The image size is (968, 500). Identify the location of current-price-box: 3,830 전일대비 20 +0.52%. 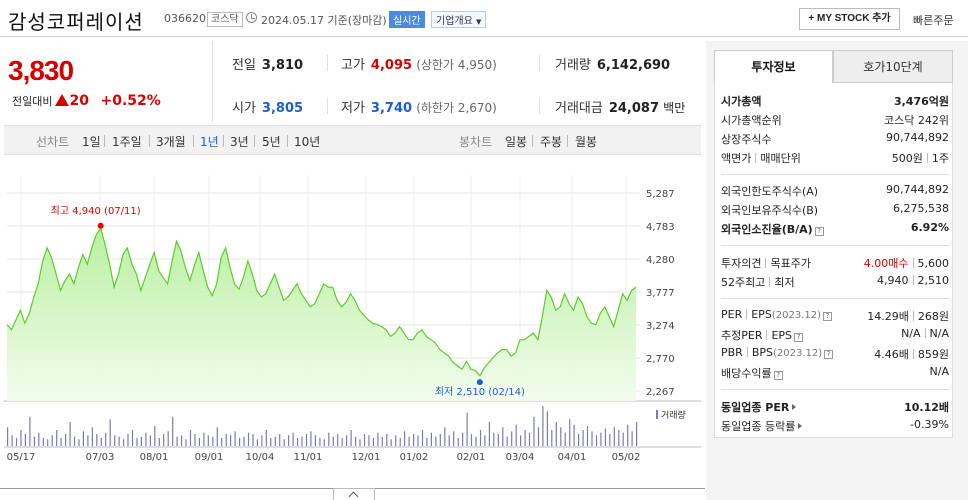
(108, 83).